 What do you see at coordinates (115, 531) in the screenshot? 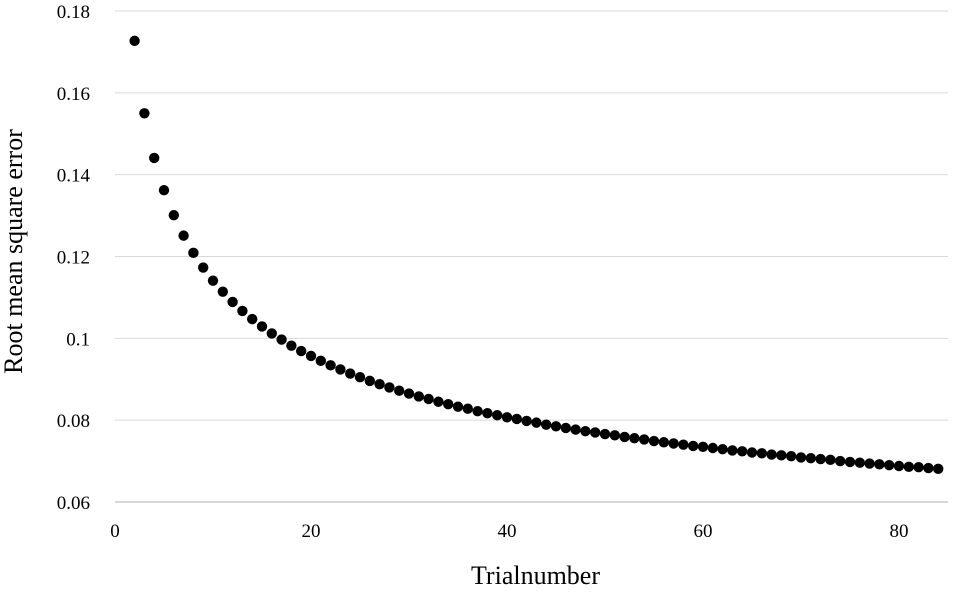
I see `x-tick-label: 0` at bounding box center [115, 531].